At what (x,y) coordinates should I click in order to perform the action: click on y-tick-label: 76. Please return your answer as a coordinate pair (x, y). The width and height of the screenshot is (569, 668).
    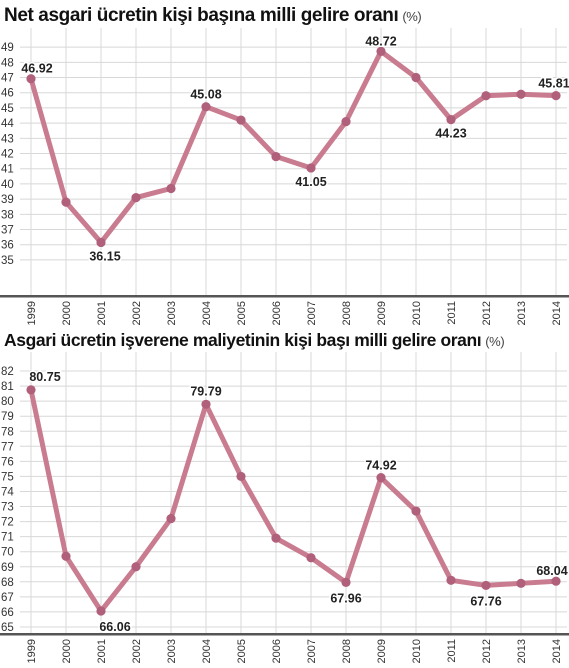
    Looking at the image, I should click on (7, 462).